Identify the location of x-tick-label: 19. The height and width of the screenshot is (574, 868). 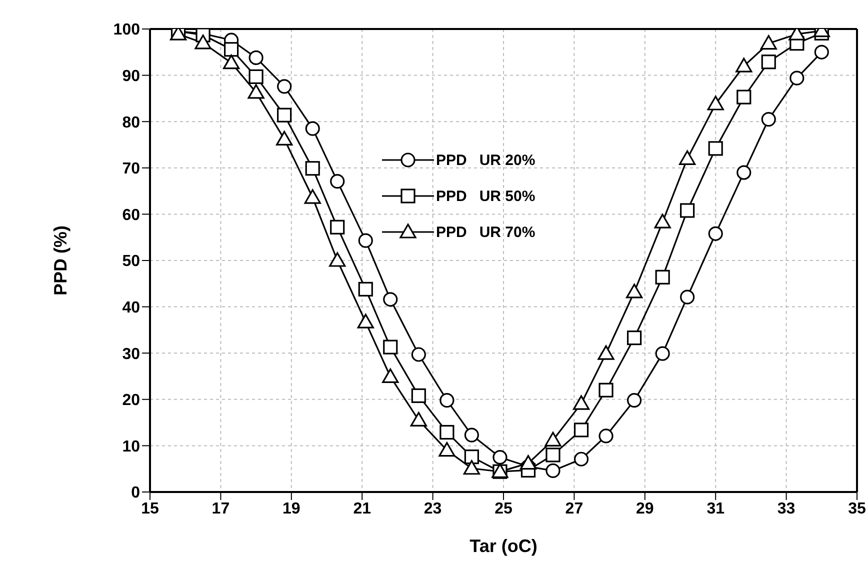
(291, 509).